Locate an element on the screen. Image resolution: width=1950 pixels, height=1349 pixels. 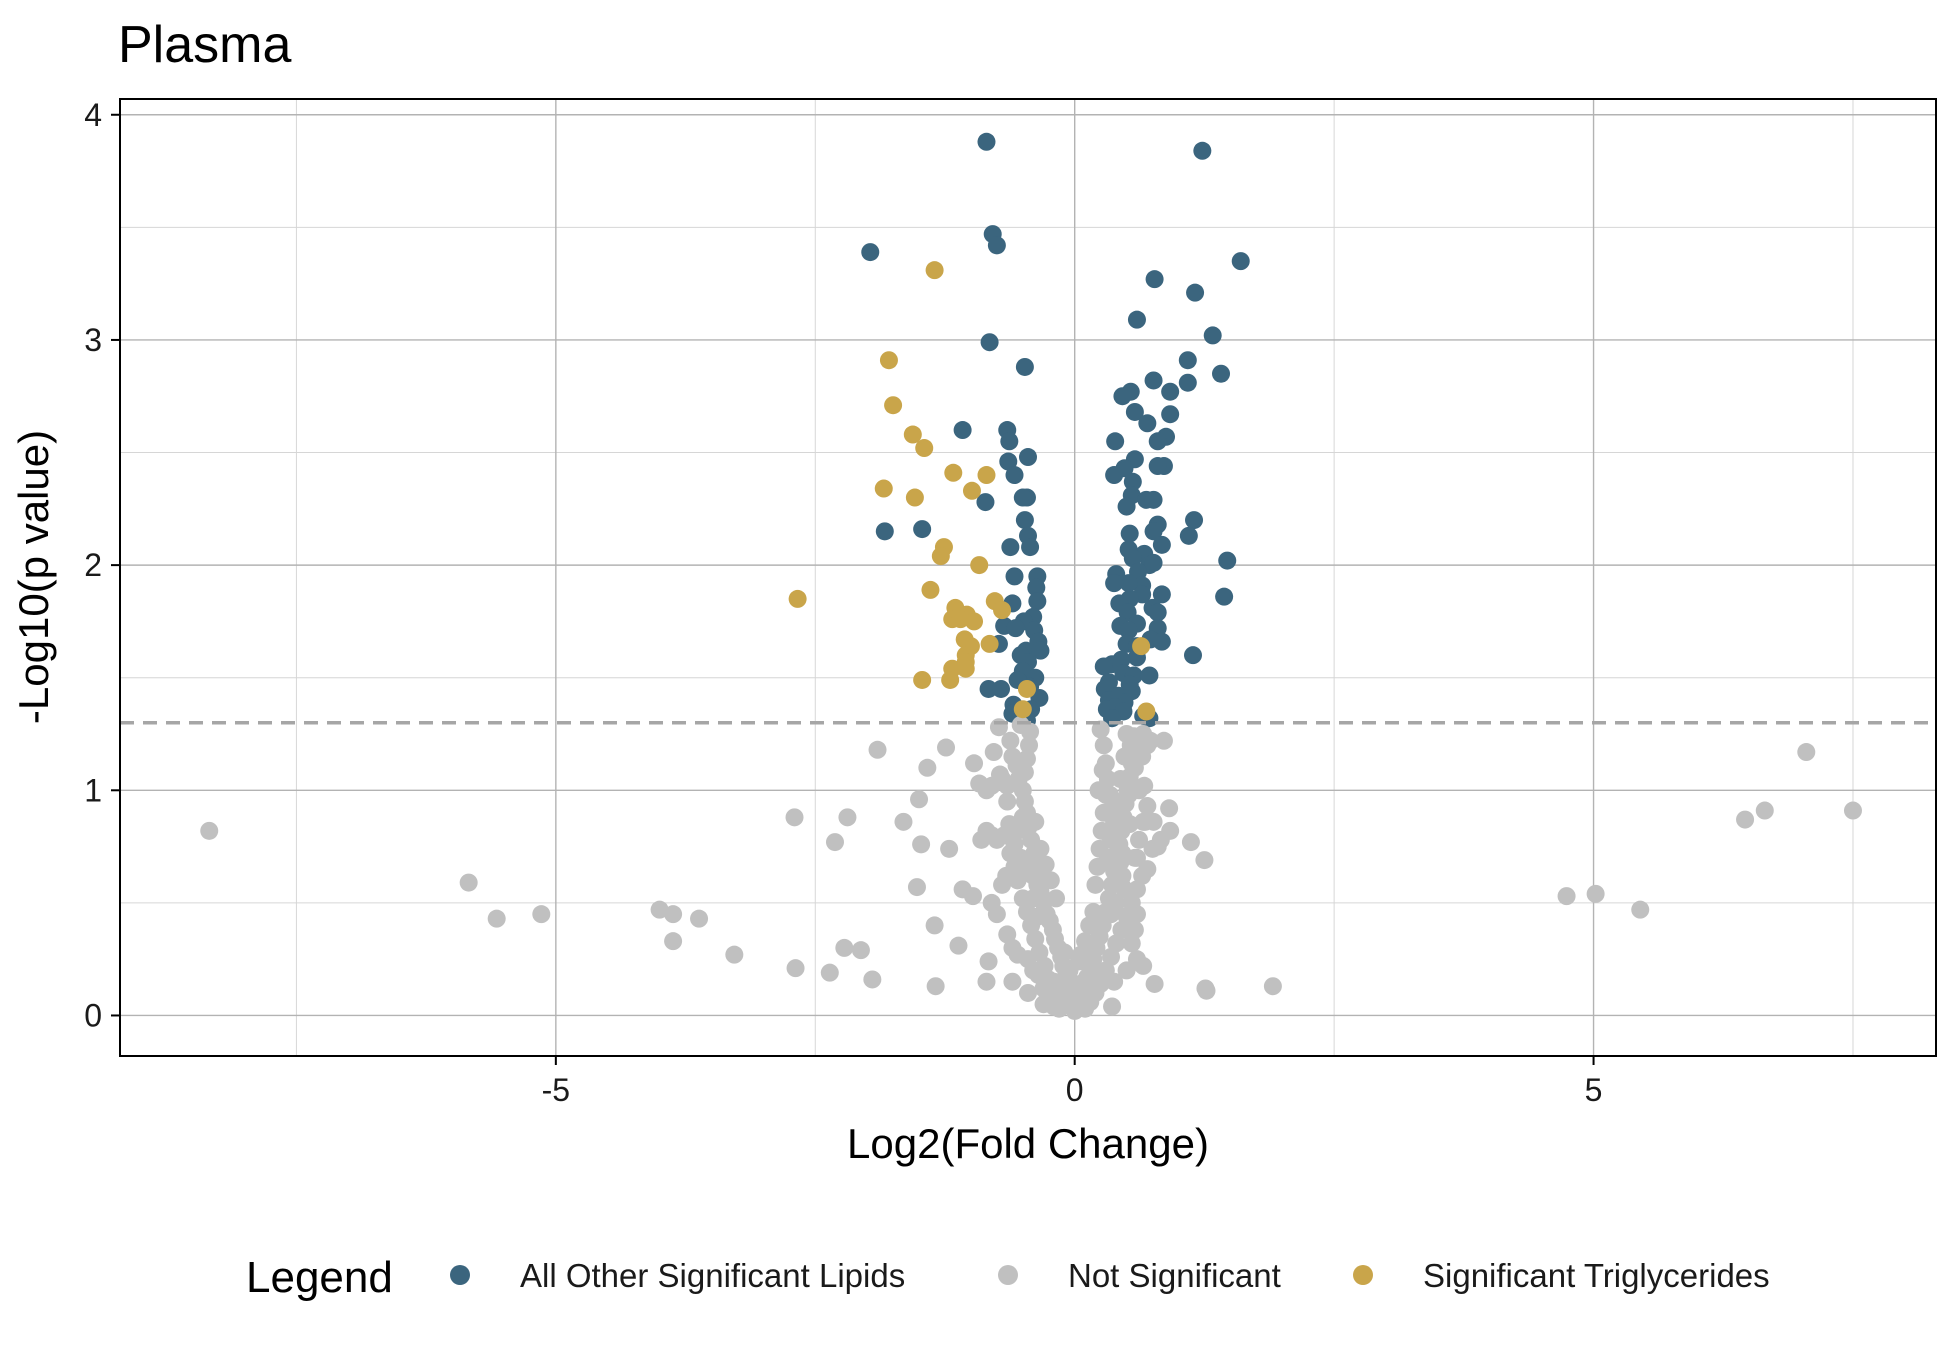
legend-key is located at coordinates (1363, 1275).